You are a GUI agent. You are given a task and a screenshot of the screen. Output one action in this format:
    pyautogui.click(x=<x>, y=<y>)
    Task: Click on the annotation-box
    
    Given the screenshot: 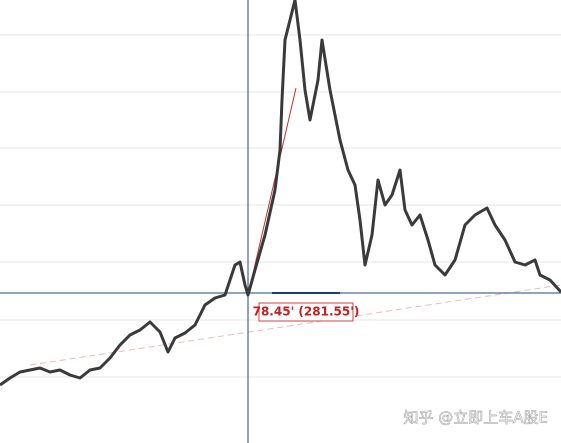 What is the action you would take?
    pyautogui.click(x=306, y=312)
    